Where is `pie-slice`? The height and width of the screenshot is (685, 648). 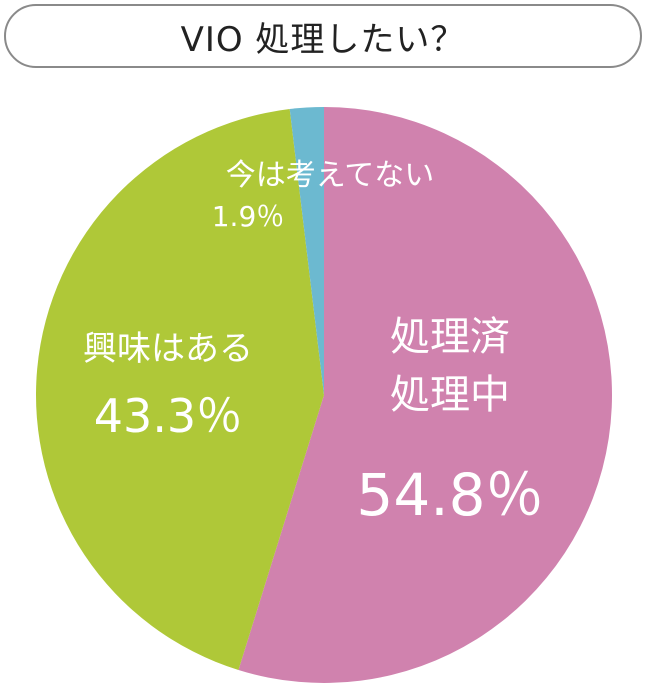
pie-slice is located at coordinates (306, 251).